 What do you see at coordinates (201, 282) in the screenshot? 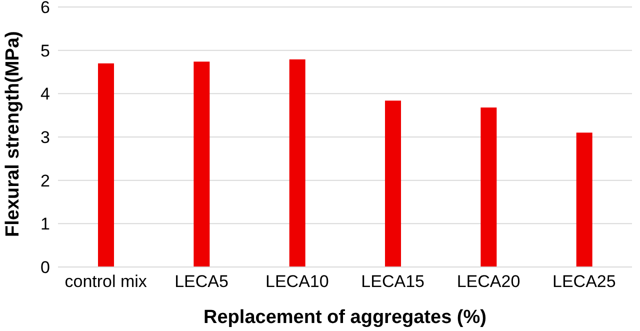
I see `x-tick-label: LECA5` at bounding box center [201, 282].